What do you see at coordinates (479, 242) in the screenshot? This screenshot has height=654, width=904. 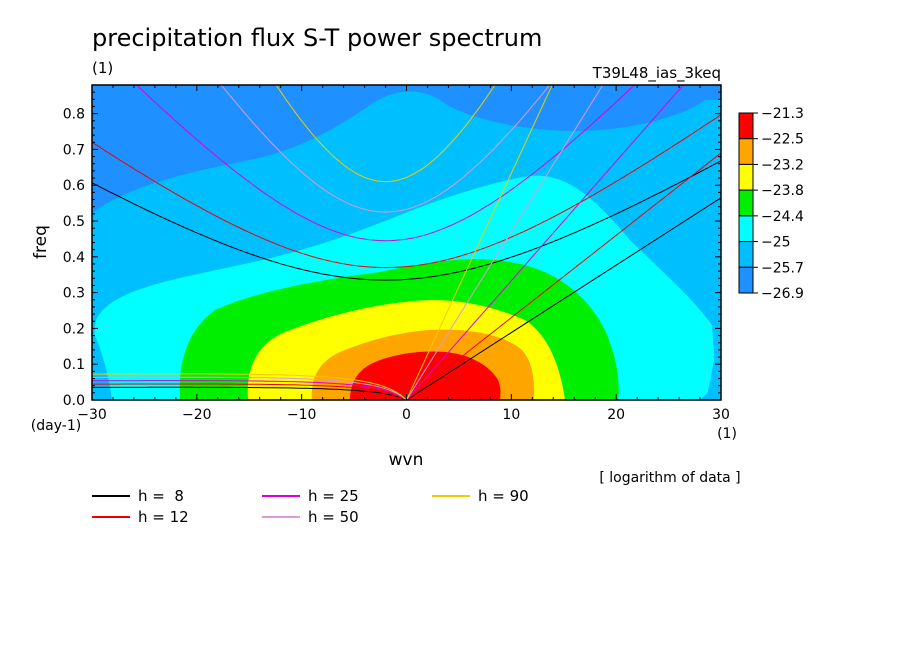 I see `kelvin-line-h90` at bounding box center [479, 242].